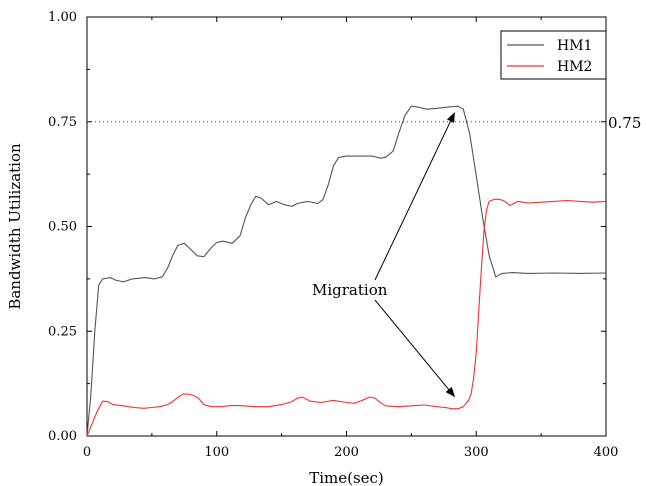 Image resolution: width=646 pixels, height=486 pixels. I want to click on legend: HM1 HM2, so click(553, 55).